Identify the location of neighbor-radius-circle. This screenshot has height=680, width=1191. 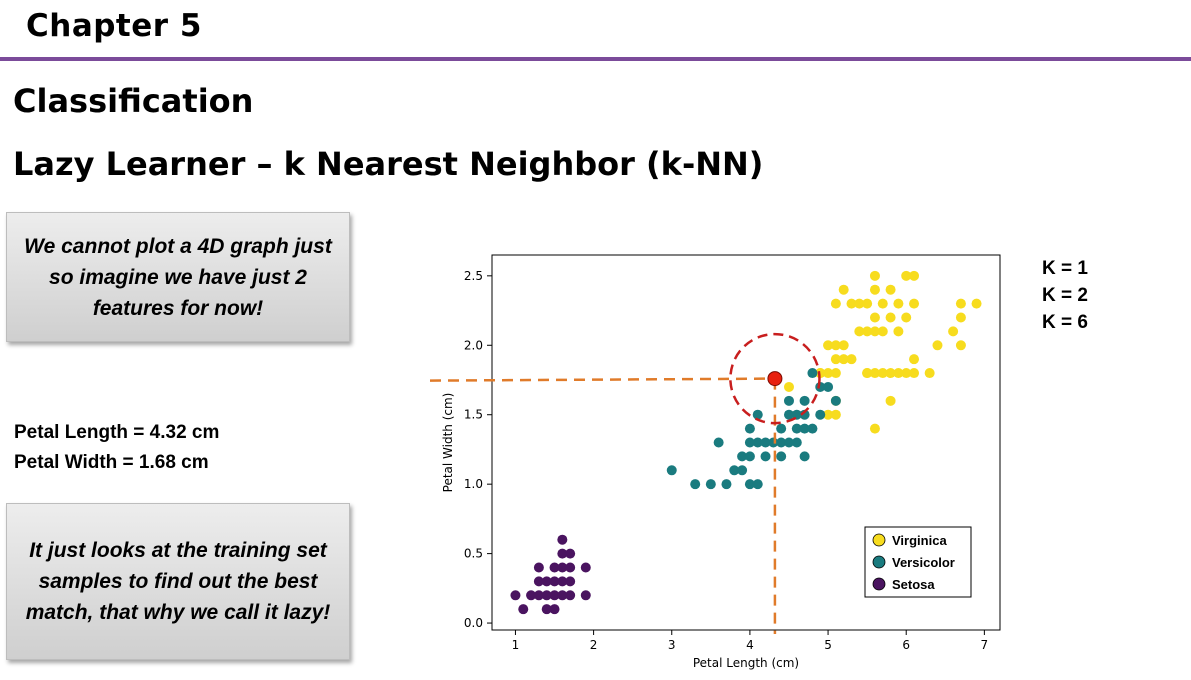
(775, 378).